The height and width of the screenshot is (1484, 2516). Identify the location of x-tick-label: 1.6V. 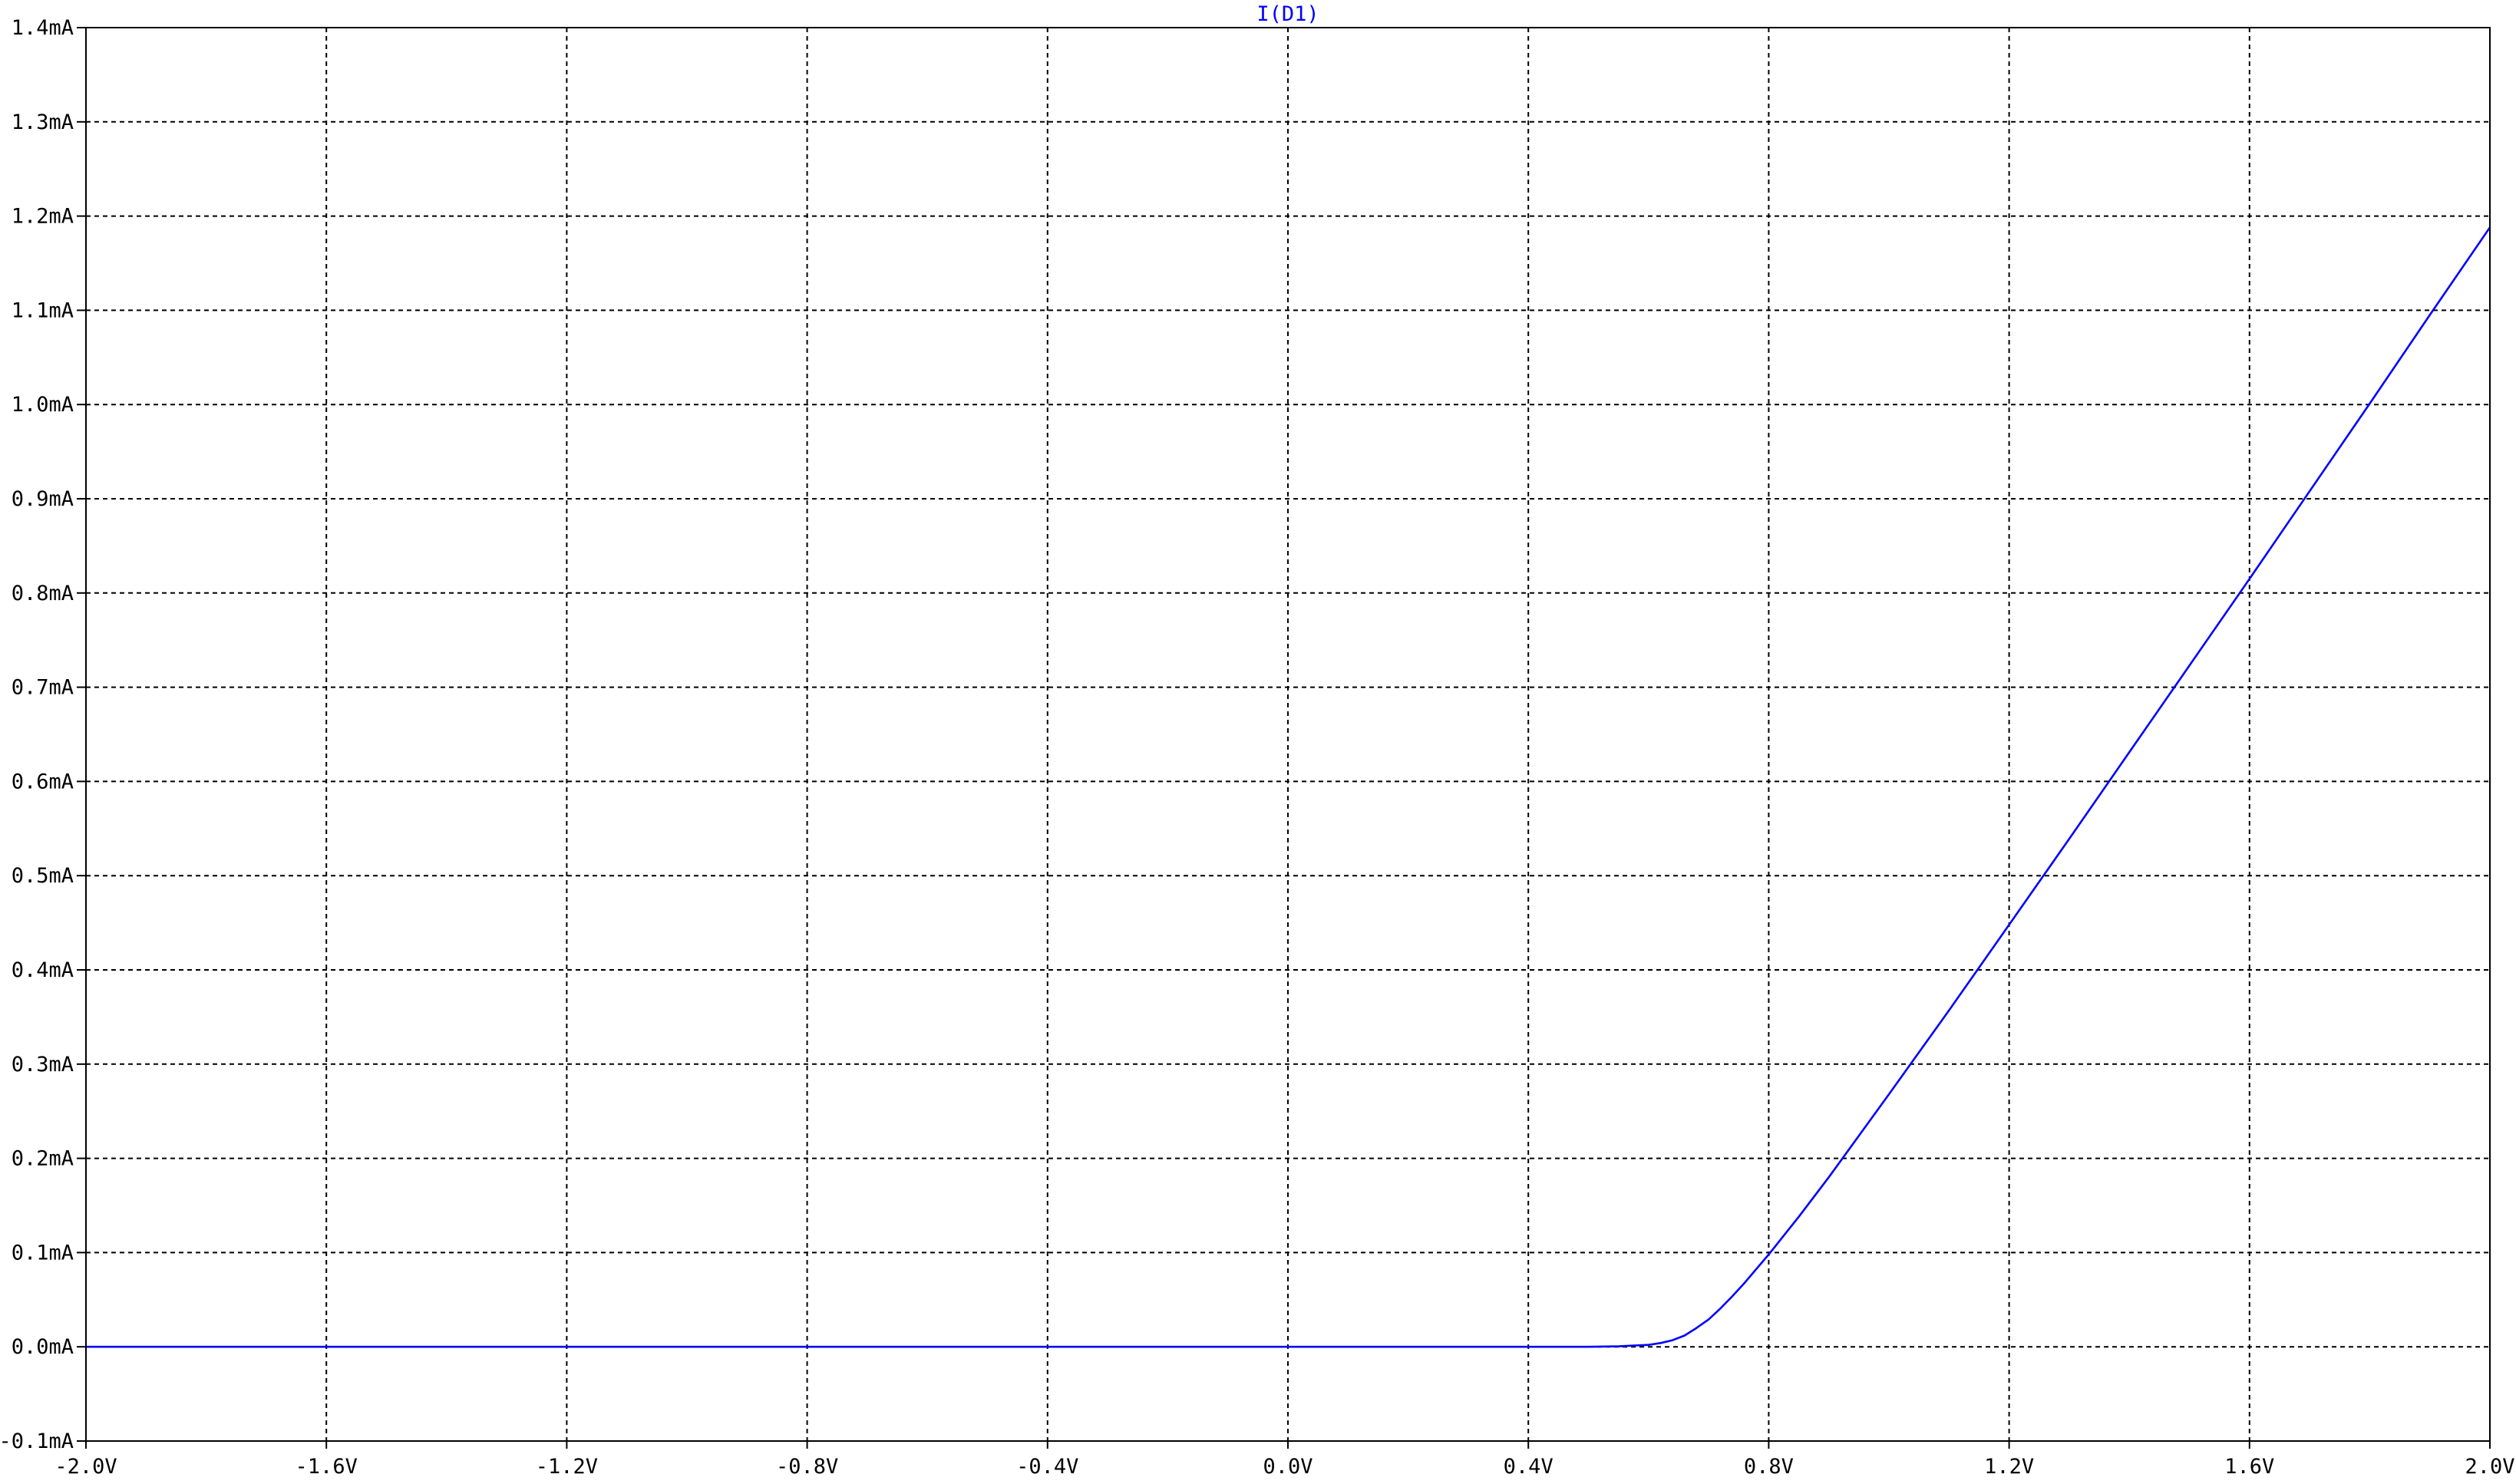
(2249, 1467).